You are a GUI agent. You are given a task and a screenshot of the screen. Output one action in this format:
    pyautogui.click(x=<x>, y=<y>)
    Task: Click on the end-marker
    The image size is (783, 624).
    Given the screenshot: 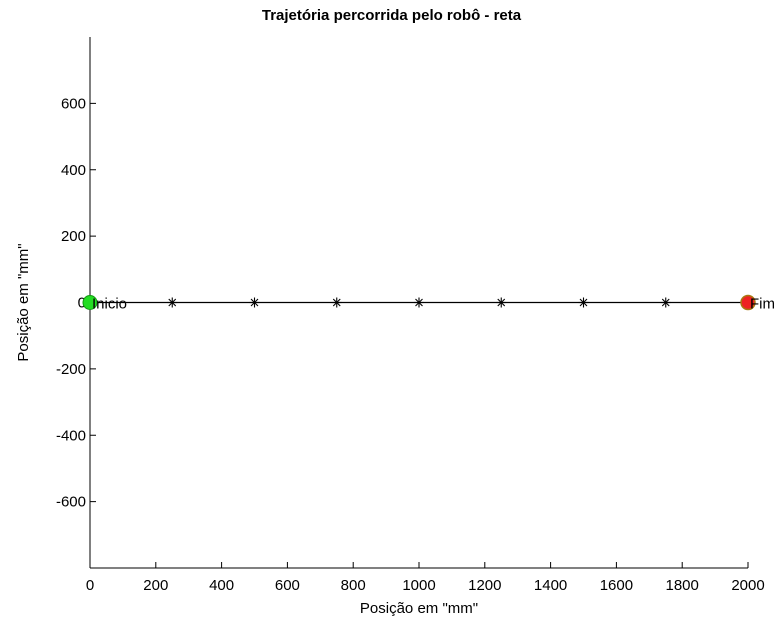 What is the action you would take?
    pyautogui.click(x=748, y=302)
    